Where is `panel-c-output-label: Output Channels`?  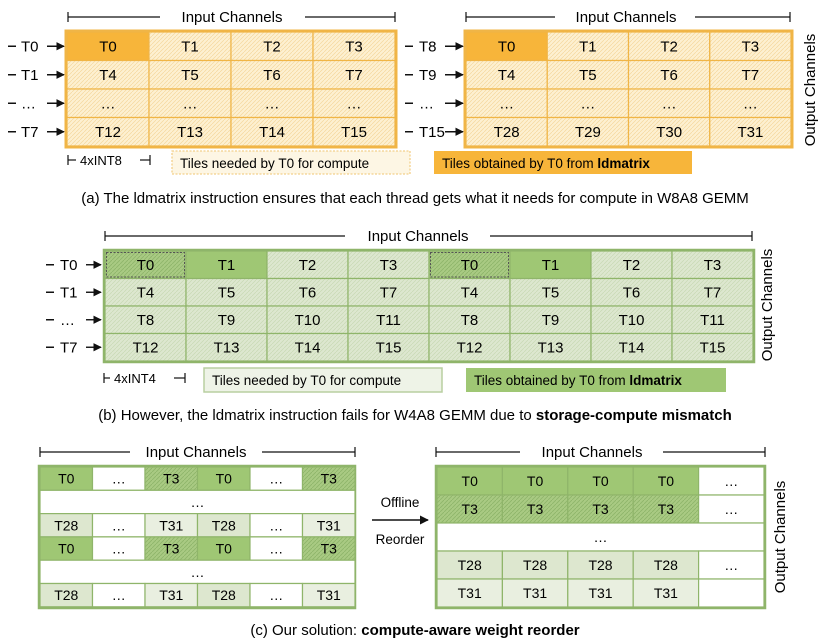 panel-c-output-label: Output Channels is located at coordinates (780, 537).